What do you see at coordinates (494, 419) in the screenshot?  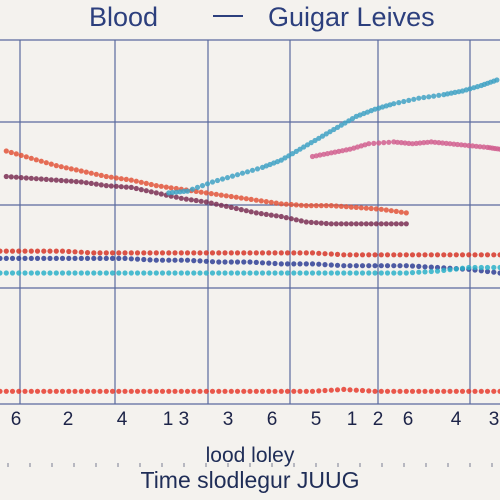 I see `x-tick-label: 3` at bounding box center [494, 419].